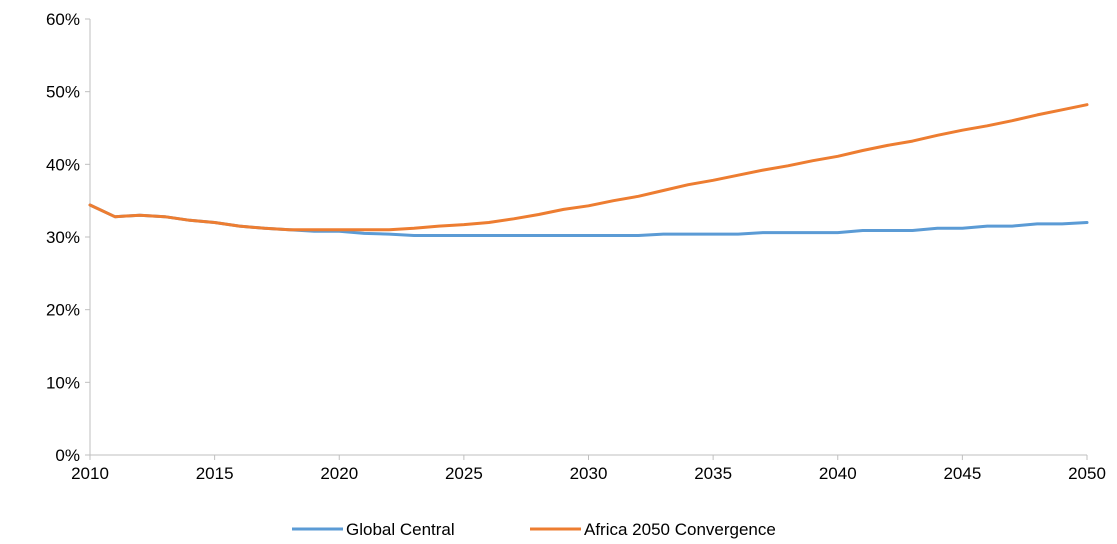 The height and width of the screenshot is (544, 1117). I want to click on x-axis-ticks: 2010 2015 2020 2025 2030 2035 2040 2045 2050, so click(588, 469).